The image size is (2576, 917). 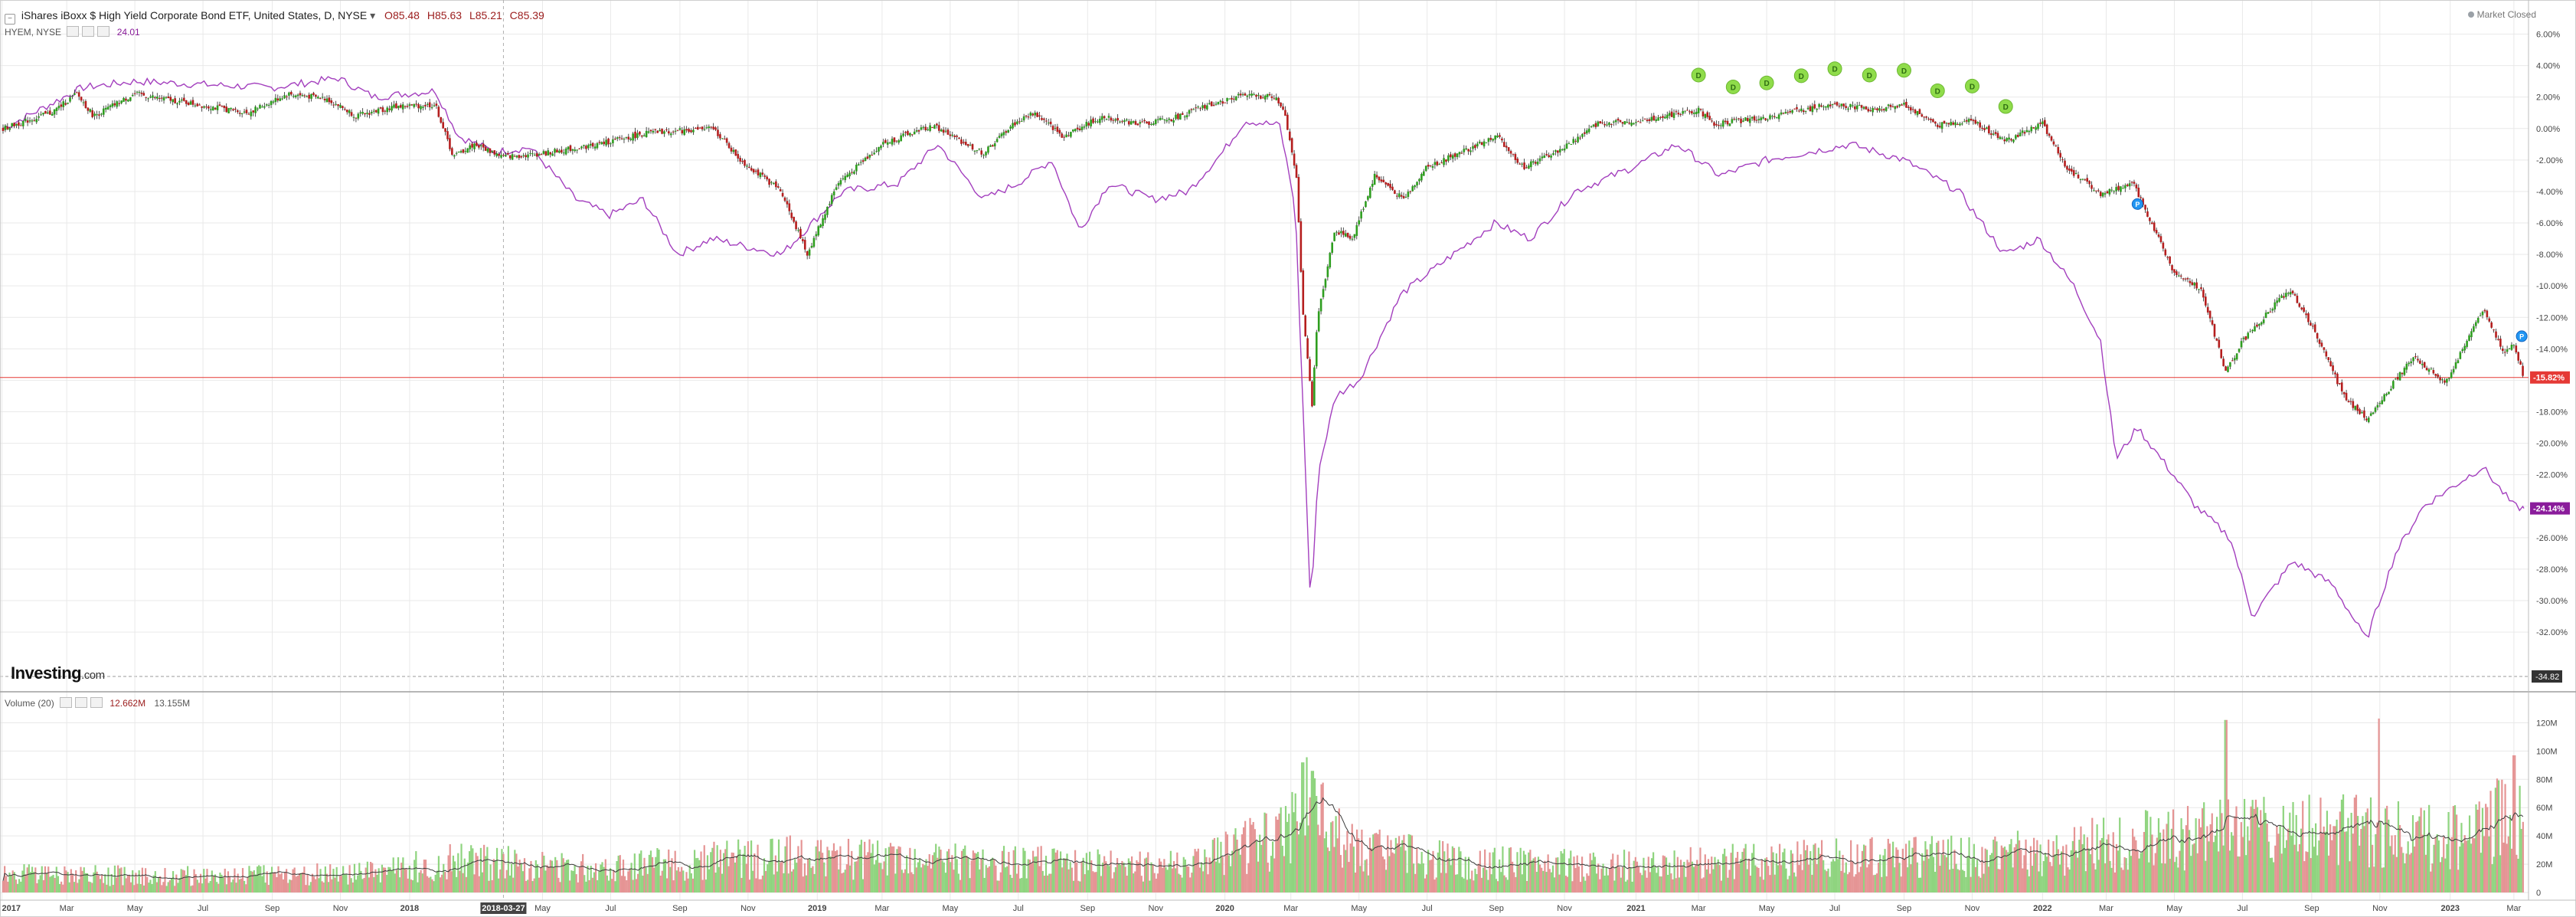 What do you see at coordinates (2547, 723) in the screenshot?
I see `volume-tick-label: 120M` at bounding box center [2547, 723].